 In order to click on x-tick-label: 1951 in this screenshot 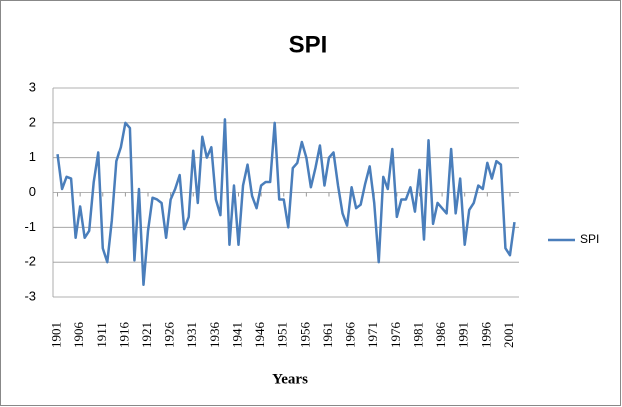, I will do `click(282, 335)`.